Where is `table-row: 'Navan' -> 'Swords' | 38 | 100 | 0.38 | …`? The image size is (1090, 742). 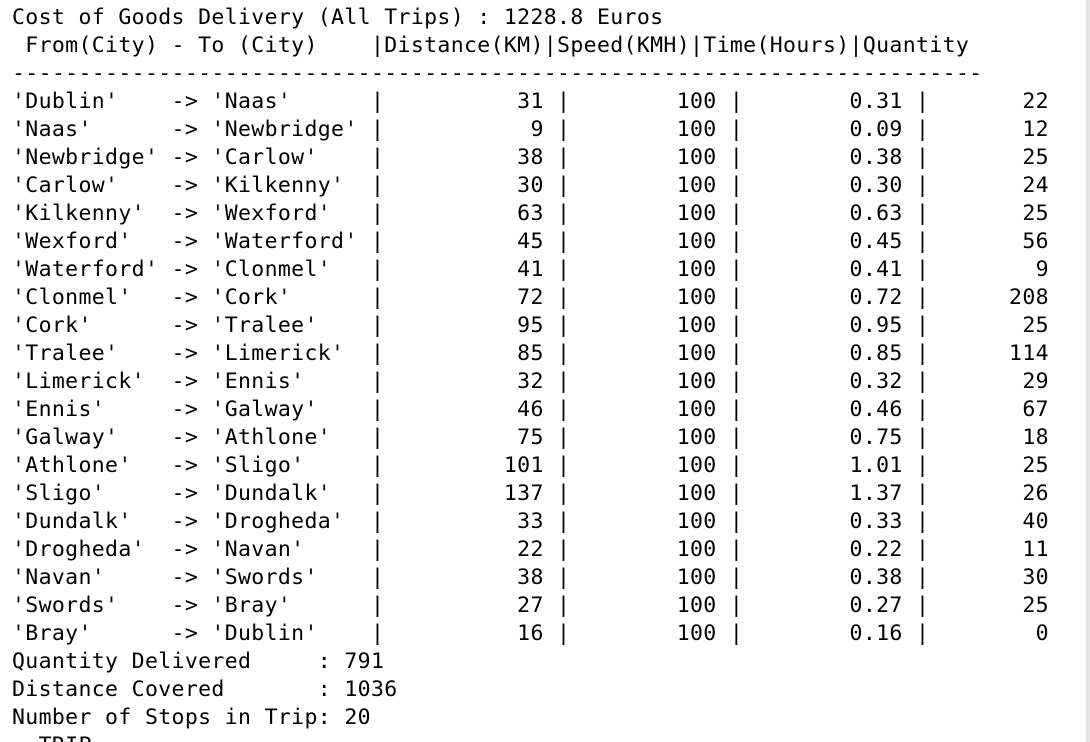 table-row: 'Navan' -> 'Swords' | 38 | 100 | 0.38 | … is located at coordinates (530, 577).